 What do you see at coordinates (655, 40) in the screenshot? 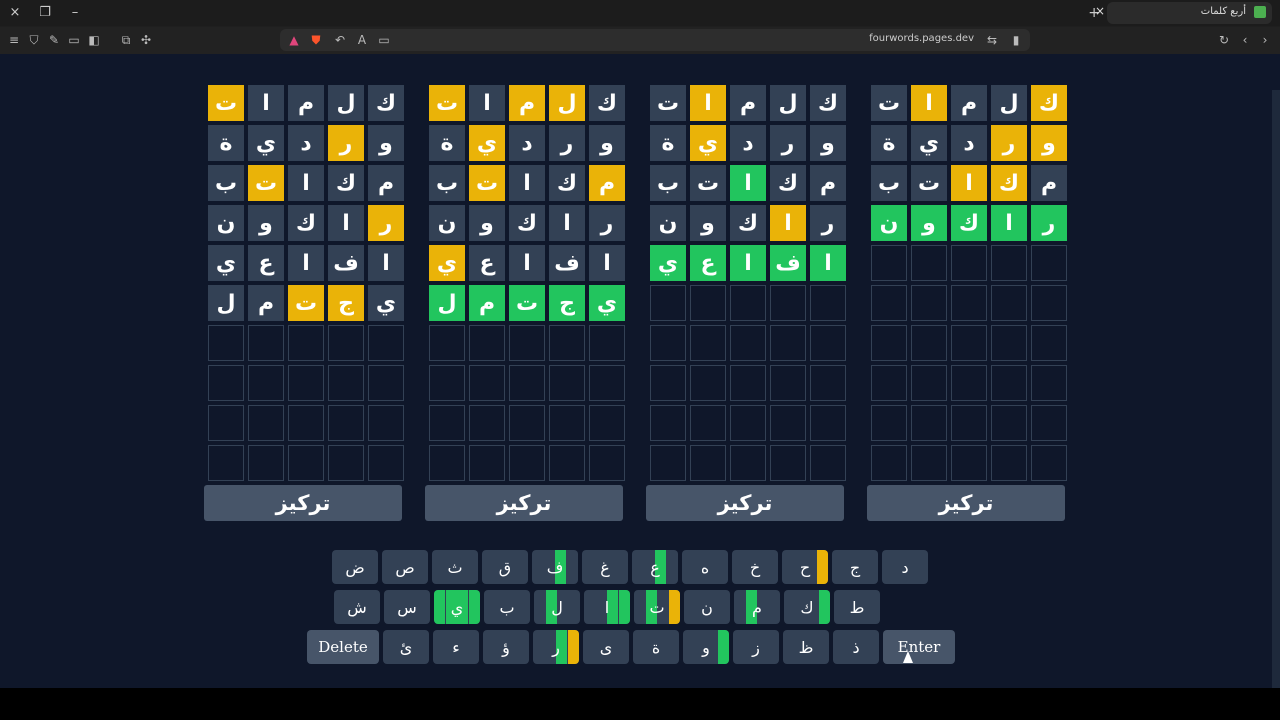
I see `address-bar: ▲ ⛊ ↶ A ▭ fourwords.pages.dev ⇆ ▮` at bounding box center [655, 40].